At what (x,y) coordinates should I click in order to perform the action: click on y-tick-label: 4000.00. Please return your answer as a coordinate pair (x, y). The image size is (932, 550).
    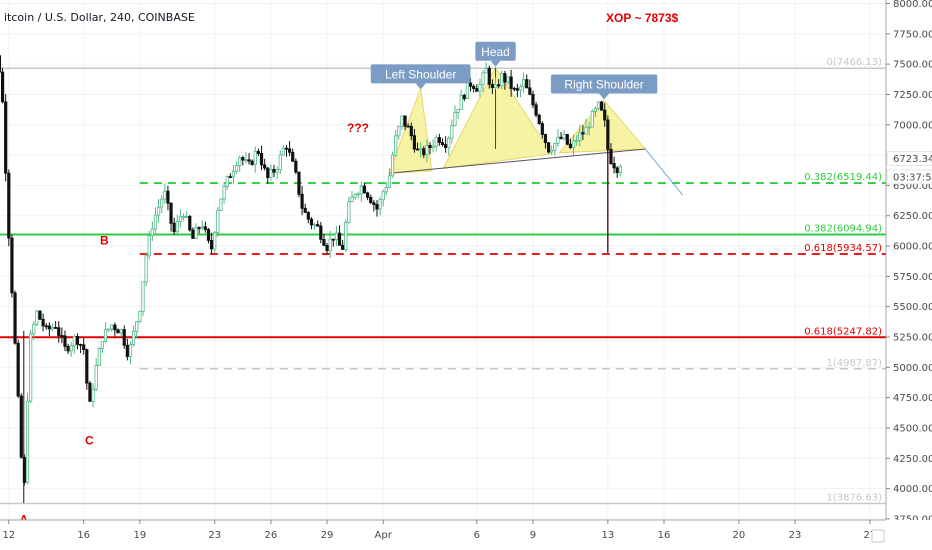
    Looking at the image, I should click on (912, 489).